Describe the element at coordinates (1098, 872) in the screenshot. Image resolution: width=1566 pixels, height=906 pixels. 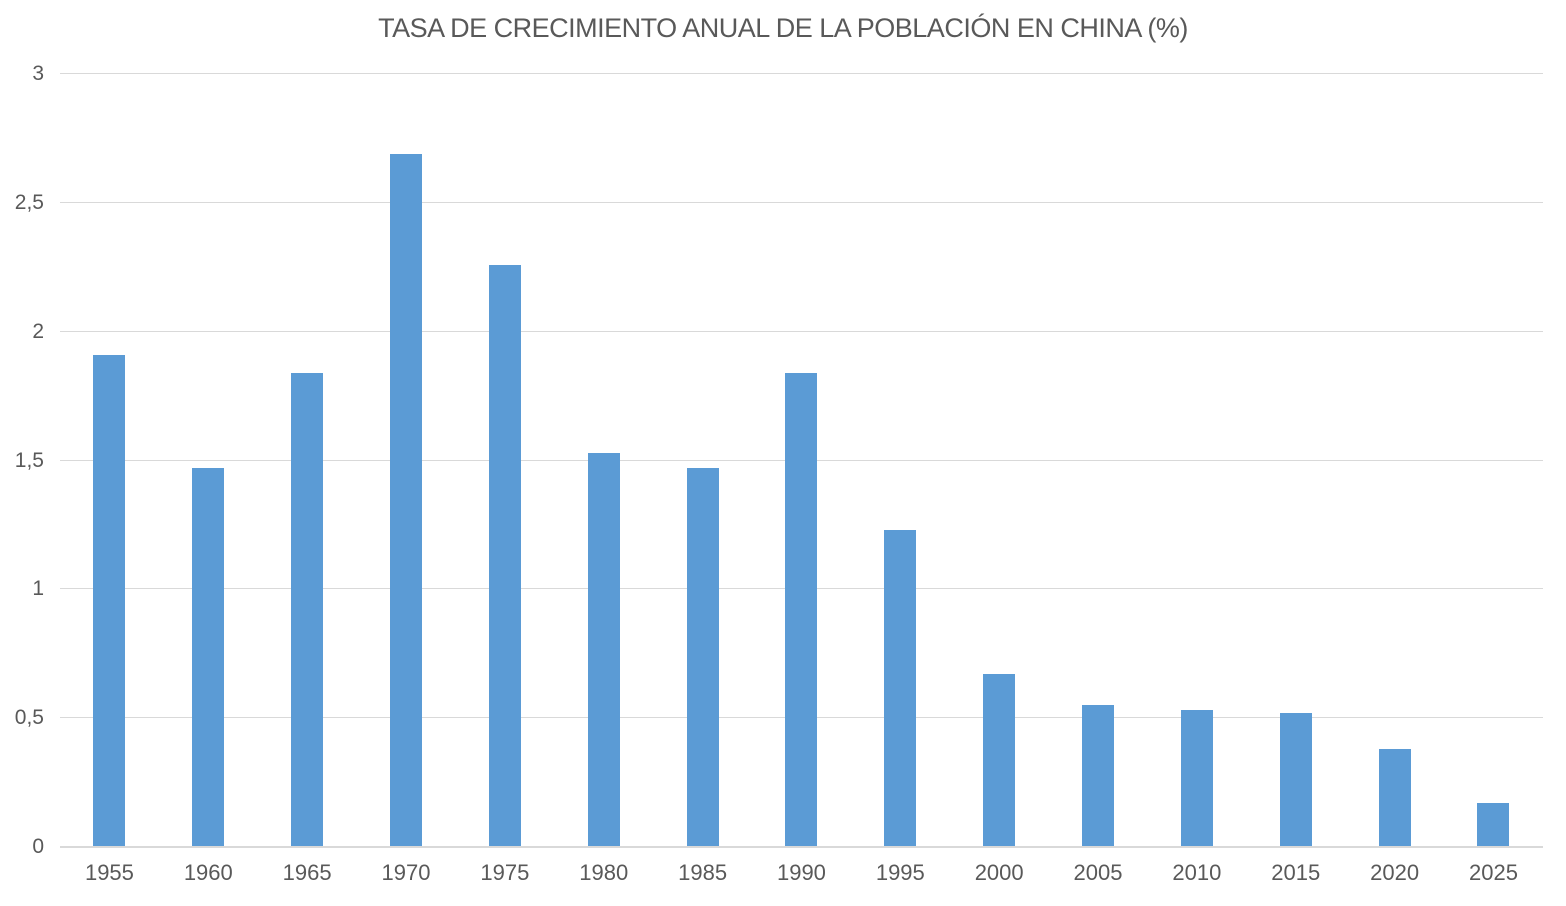
I see `x-axis-tick-label-2005: 2005` at that location.